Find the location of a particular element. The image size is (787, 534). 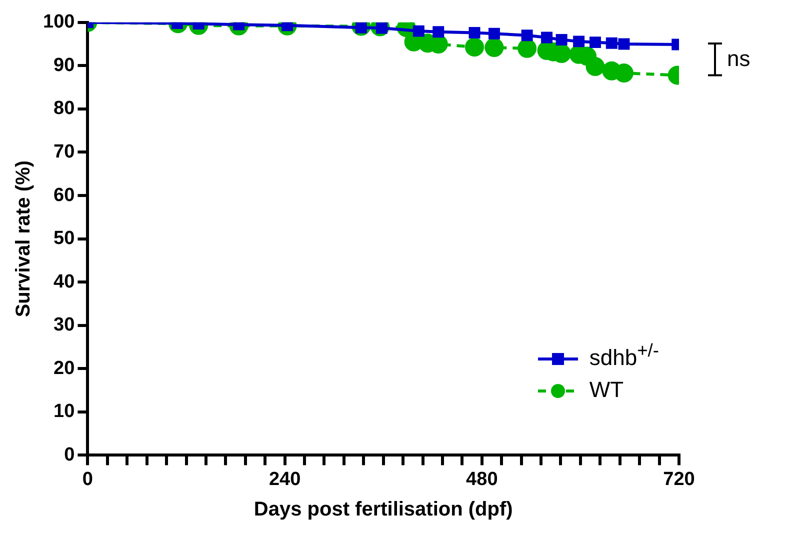

x-tick-label: 0 is located at coordinates (87, 479).